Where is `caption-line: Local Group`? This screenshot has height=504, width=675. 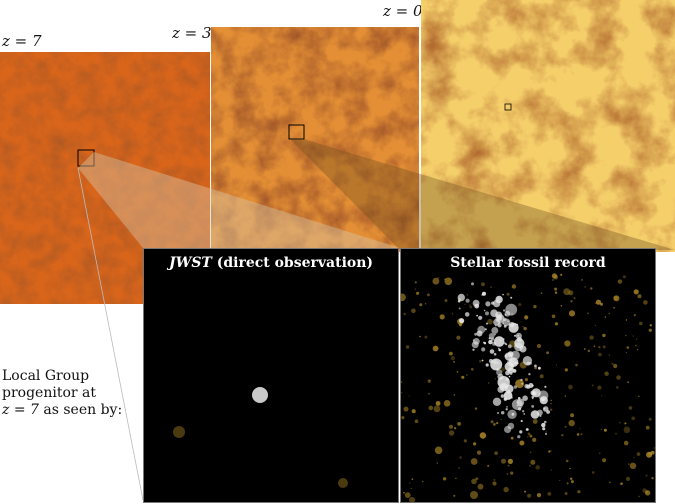 caption-line: Local Group is located at coordinates (46, 376).